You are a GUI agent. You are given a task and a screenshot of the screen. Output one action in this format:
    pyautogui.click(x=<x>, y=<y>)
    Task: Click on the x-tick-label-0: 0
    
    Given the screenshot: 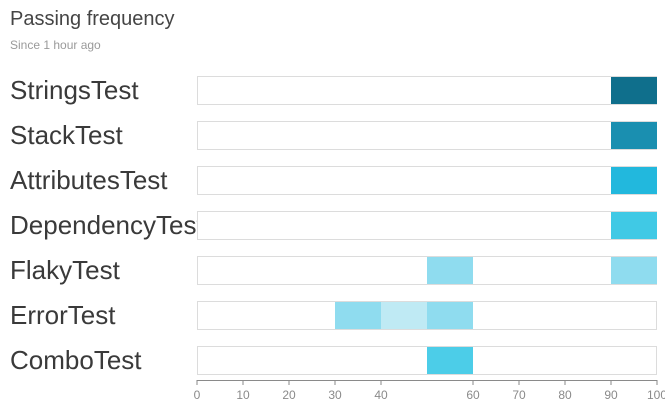 What is the action you would take?
    pyautogui.click(x=197, y=395)
    